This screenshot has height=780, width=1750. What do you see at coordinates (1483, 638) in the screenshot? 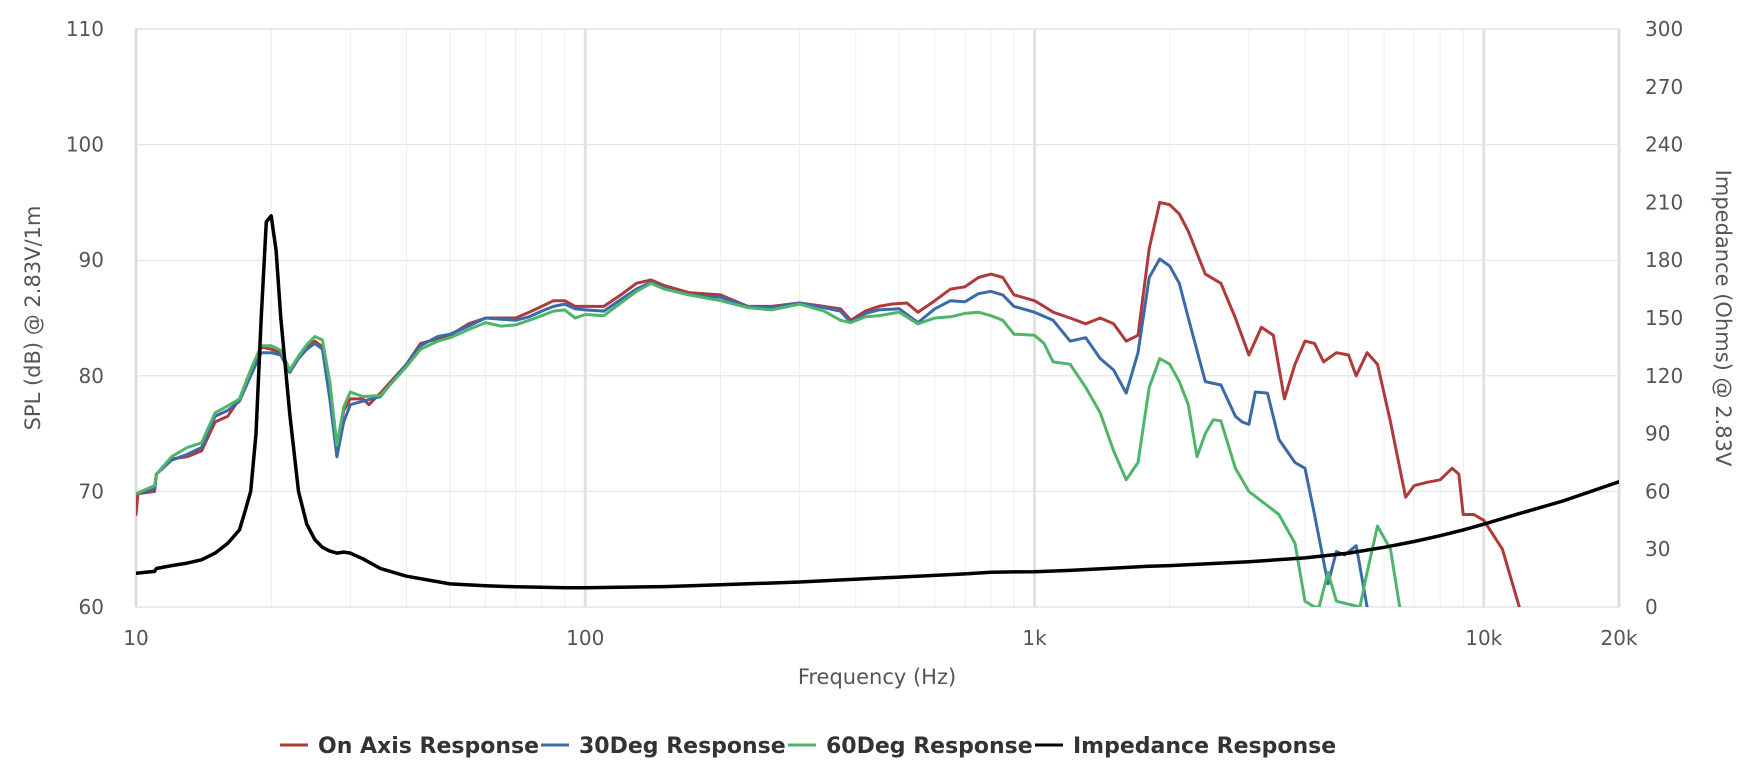
I see `x-tick-label: 10k` at bounding box center [1483, 638].